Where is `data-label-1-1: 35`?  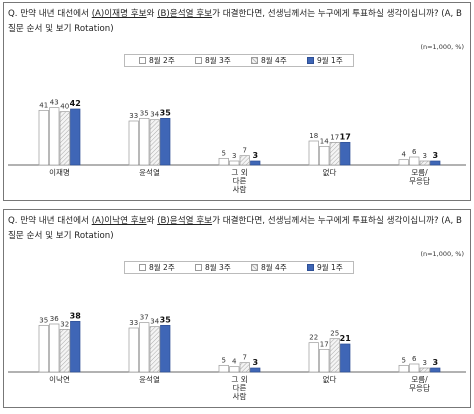 data-label-1-1: 35 is located at coordinates (144, 113).